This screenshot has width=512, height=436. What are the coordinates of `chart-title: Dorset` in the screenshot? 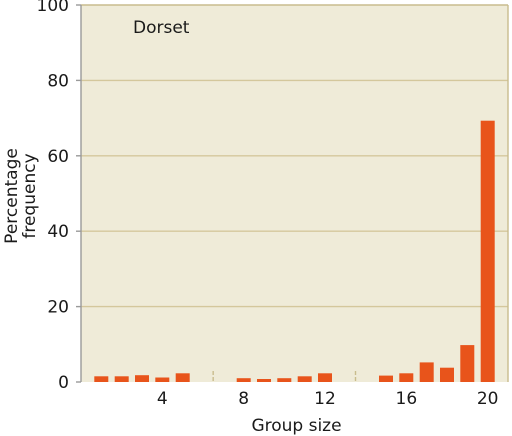 It's located at (161, 28).